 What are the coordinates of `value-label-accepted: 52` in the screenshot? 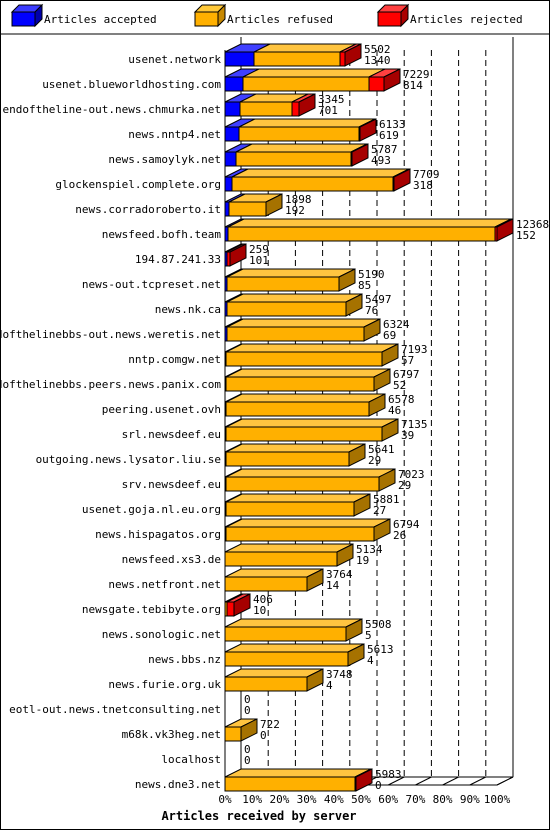 It's located at (399, 385).